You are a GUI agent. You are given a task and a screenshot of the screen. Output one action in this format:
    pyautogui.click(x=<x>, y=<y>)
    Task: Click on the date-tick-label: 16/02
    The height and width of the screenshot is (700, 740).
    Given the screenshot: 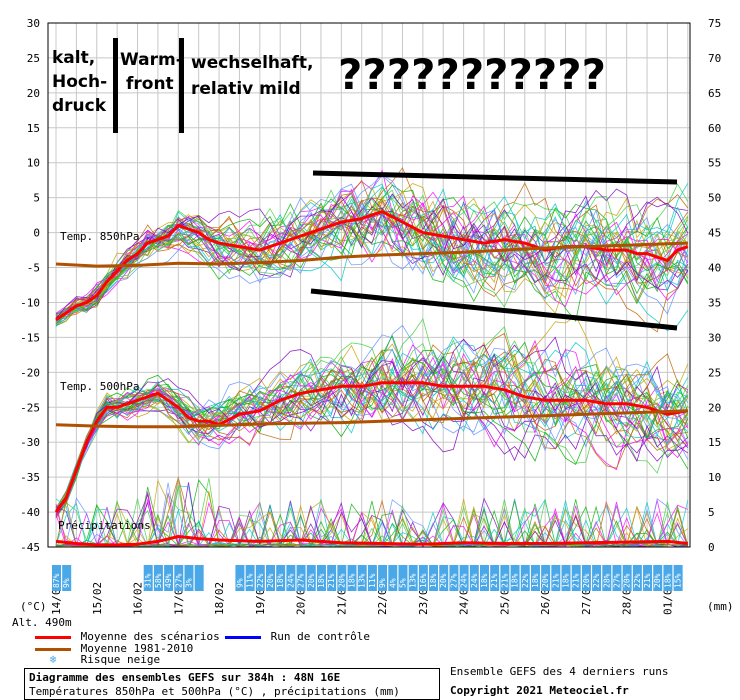 What is the action you would take?
    pyautogui.click(x=138, y=598)
    